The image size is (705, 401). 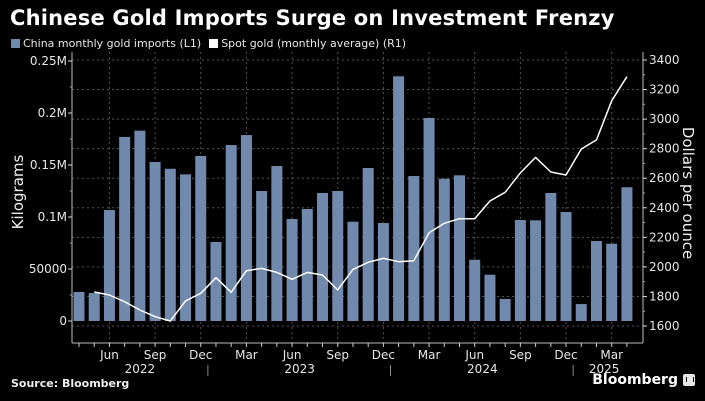 What do you see at coordinates (48, 165) in the screenshot?
I see `left-tick-label: 0.15M` at bounding box center [48, 165].